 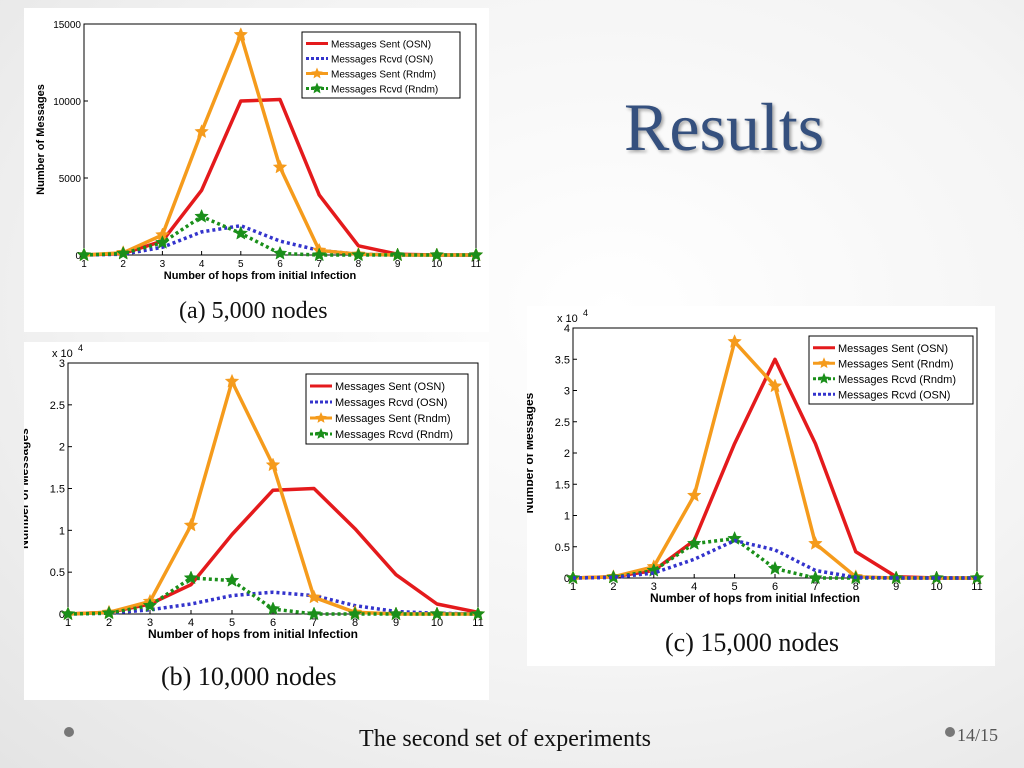 I want to click on legend-box-a, so click(x=381, y=65).